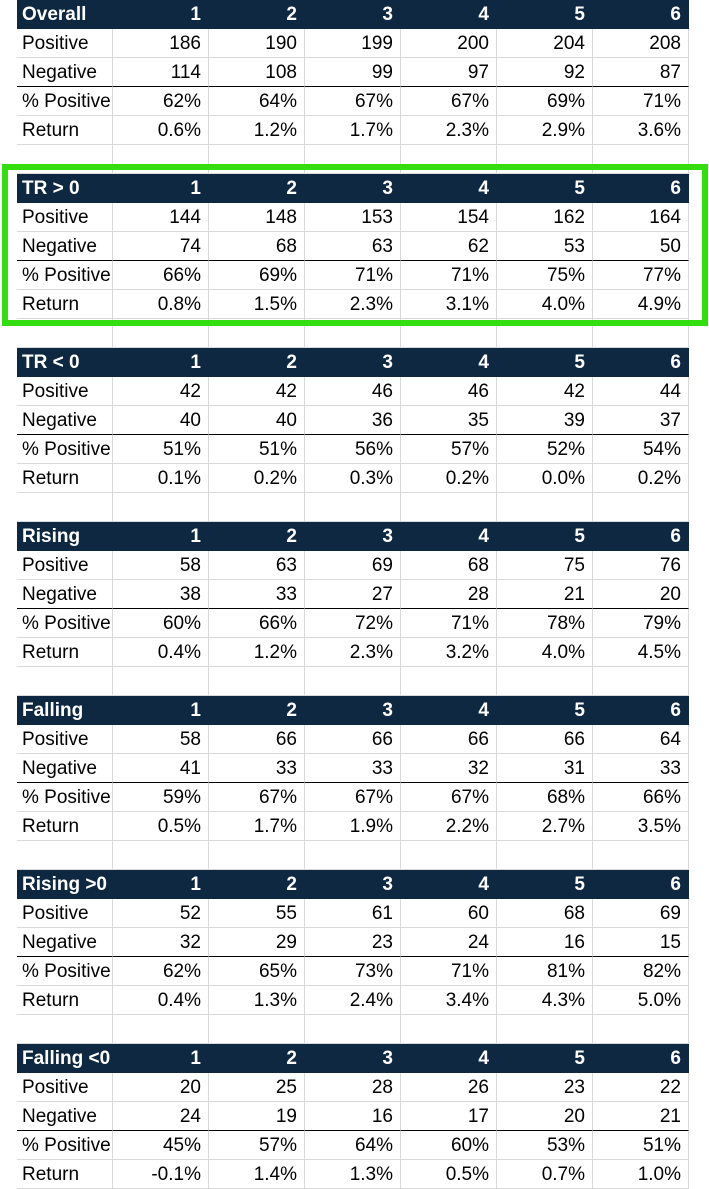 The image size is (709, 1189). What do you see at coordinates (257, 217) in the screenshot?
I see `value-cell: 148` at bounding box center [257, 217].